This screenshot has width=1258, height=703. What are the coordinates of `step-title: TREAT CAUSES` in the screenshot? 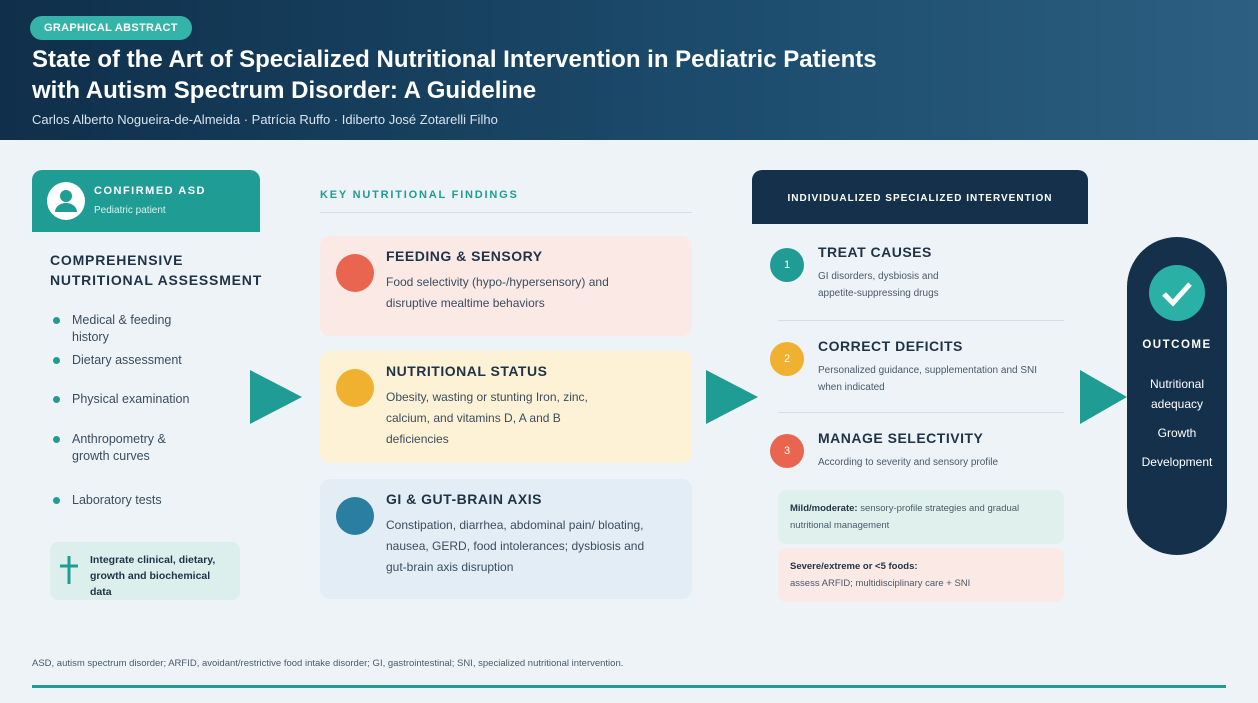 It's located at (875, 252).